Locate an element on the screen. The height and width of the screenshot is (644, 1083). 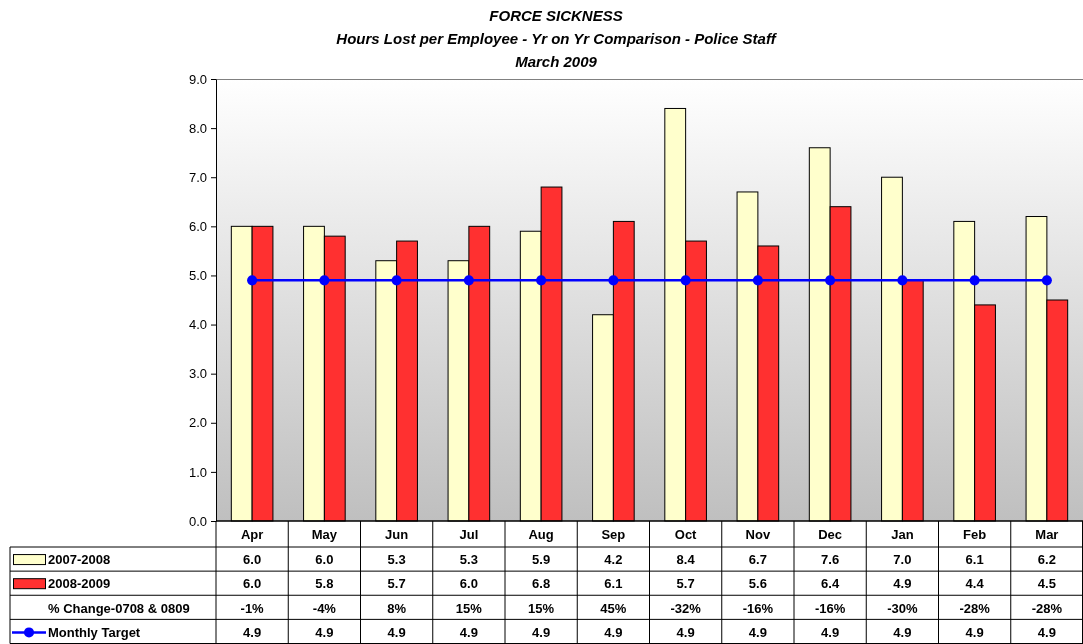
text: 8% is located at coordinates (397, 608).